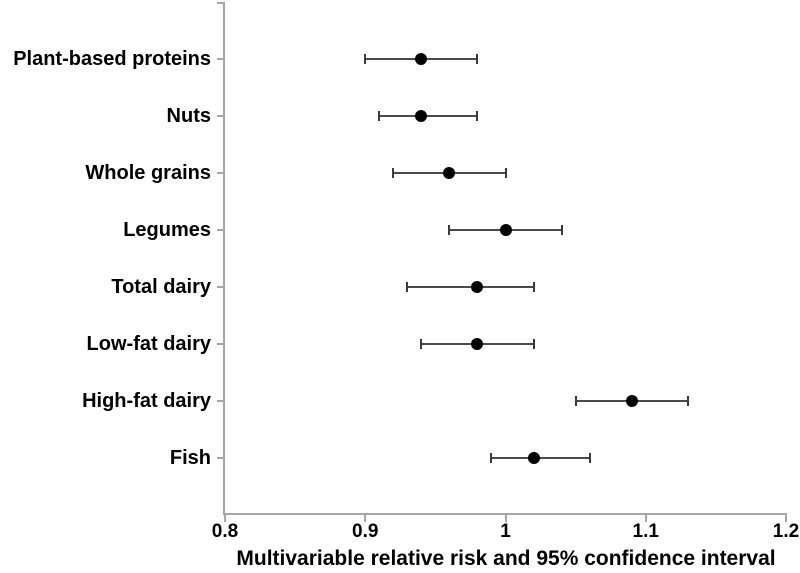 The image size is (800, 573). Describe the element at coordinates (148, 173) in the screenshot. I see `category-label: Whole grains` at that location.